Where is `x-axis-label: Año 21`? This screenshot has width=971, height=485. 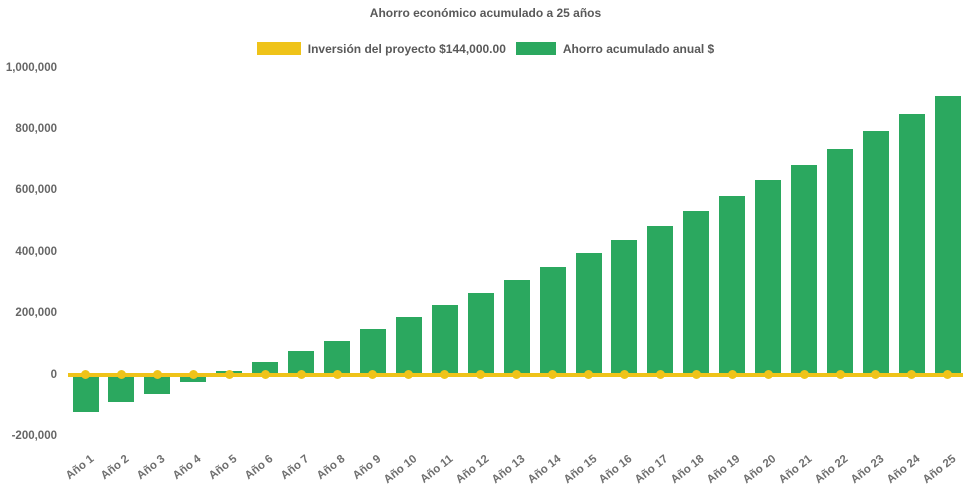 x-axis-label: Año 21 is located at coordinates (795, 469).